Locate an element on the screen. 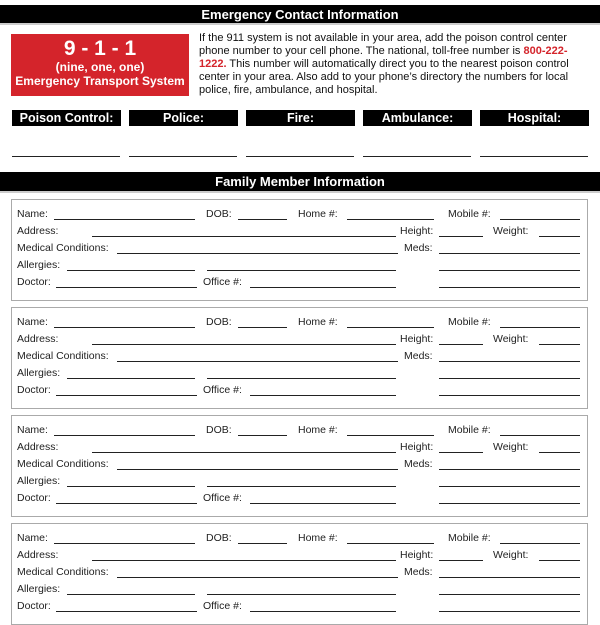  contact-label-ambulance: Ambulance: is located at coordinates (417, 118).